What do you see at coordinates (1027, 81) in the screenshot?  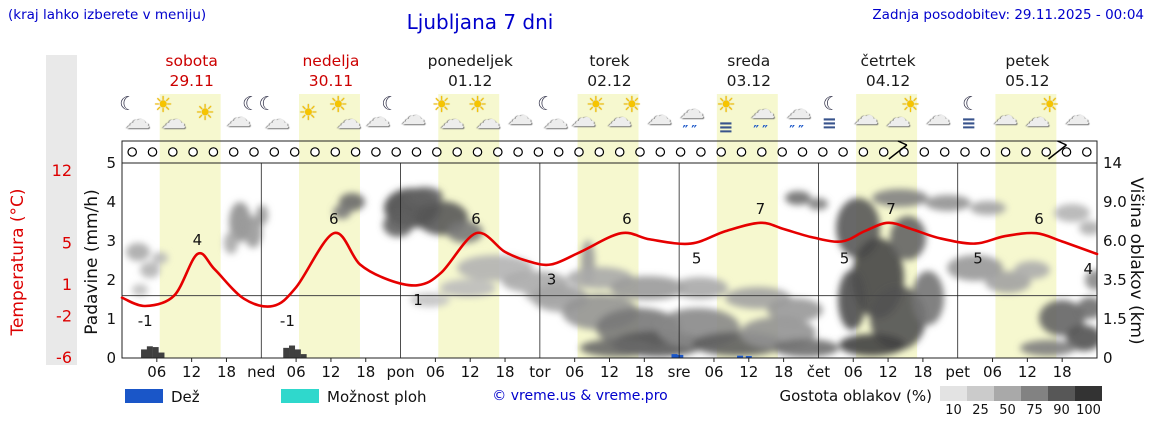 I see `day-header-date: 05.12` at bounding box center [1027, 81].